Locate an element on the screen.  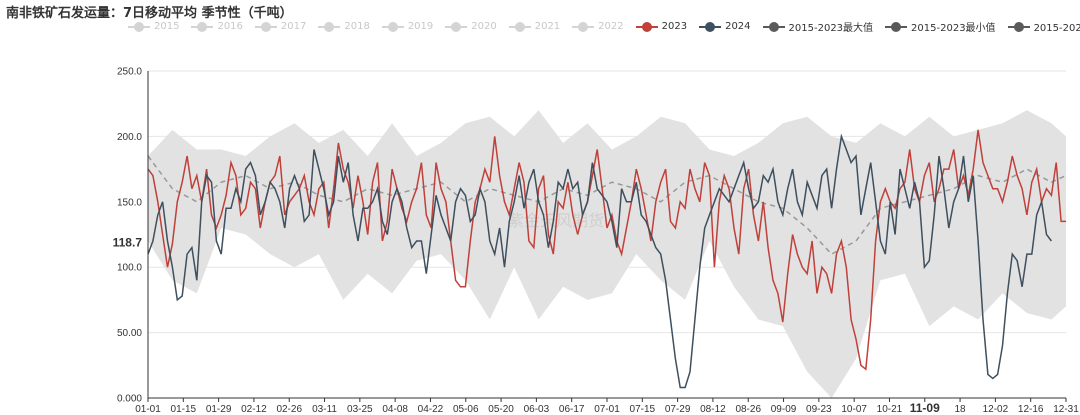
x-tick-label: 12-02 is located at coordinates (996, 409).